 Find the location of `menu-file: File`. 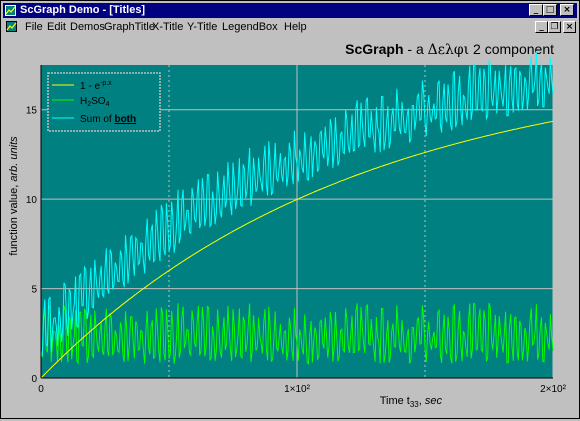

menu-file: File is located at coordinates (34, 27).